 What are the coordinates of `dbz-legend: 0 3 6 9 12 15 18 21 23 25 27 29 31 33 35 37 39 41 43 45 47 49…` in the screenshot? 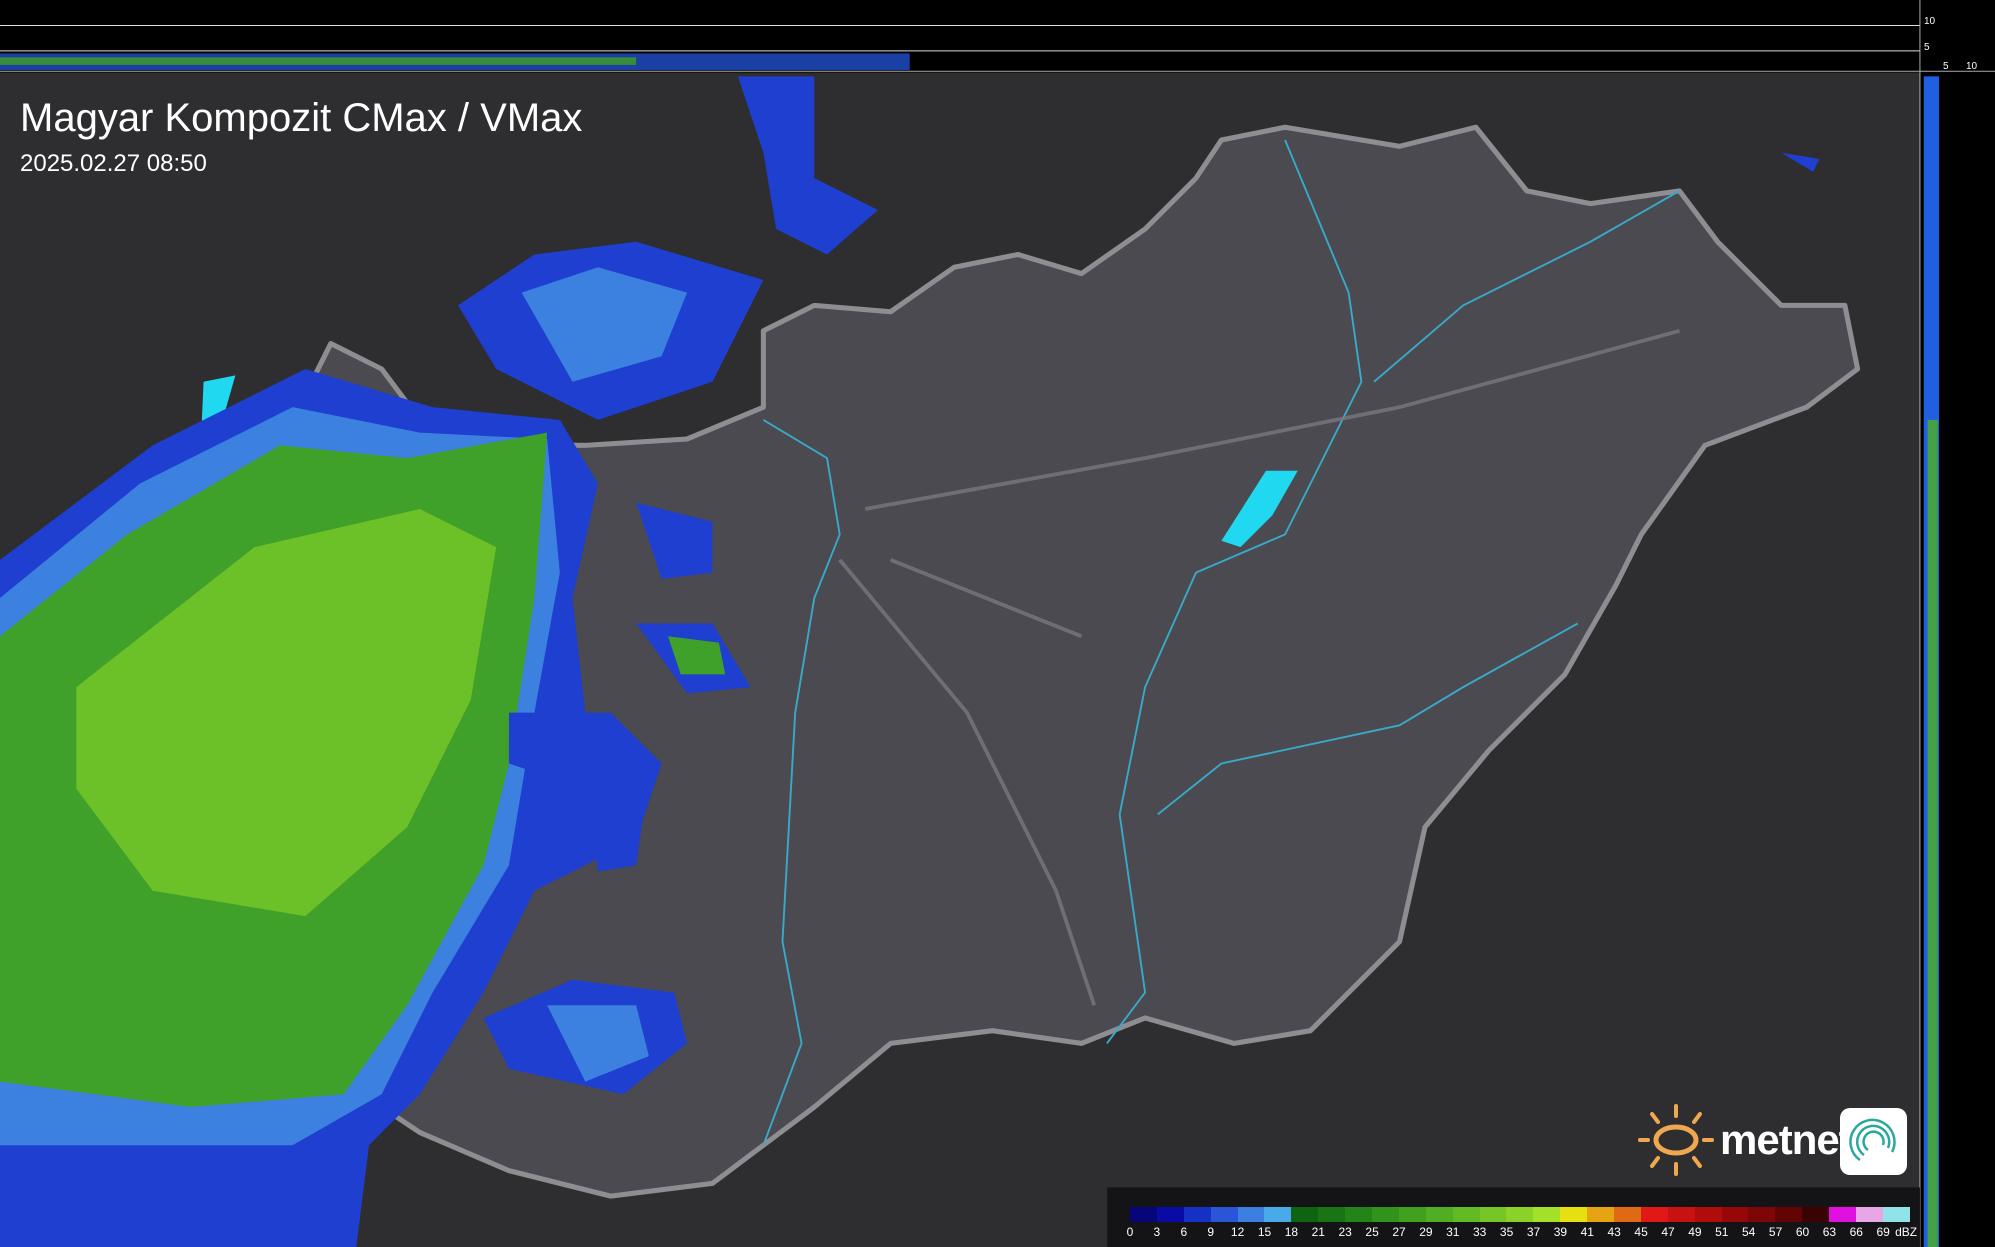 It's located at (1514, 1217).